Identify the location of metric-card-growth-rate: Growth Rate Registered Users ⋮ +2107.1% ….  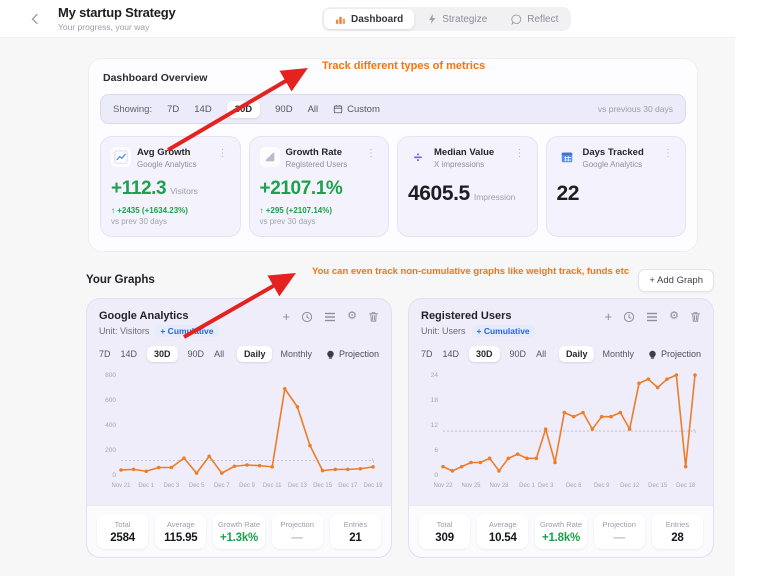
(318, 186).